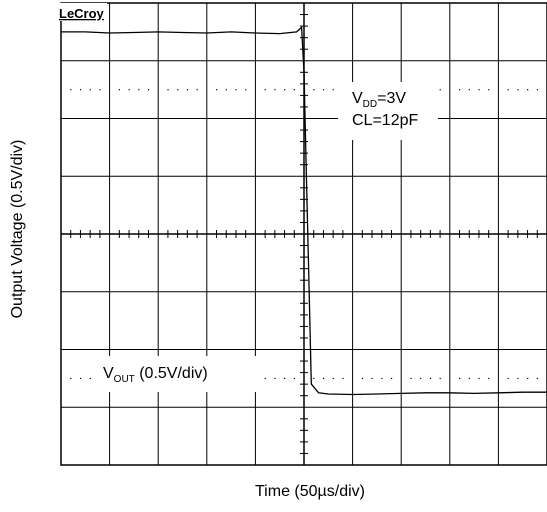 The image size is (547, 512). I want to click on vout-annotation: VOUT (0.5V/div), so click(155, 375).